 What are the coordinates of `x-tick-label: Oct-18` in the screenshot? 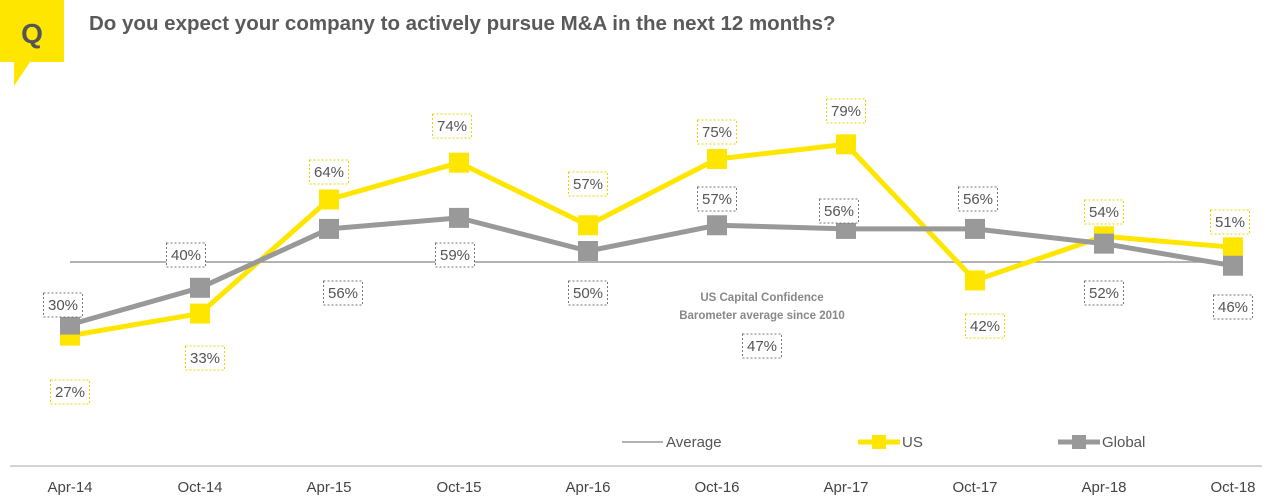 It's located at (1232, 487).